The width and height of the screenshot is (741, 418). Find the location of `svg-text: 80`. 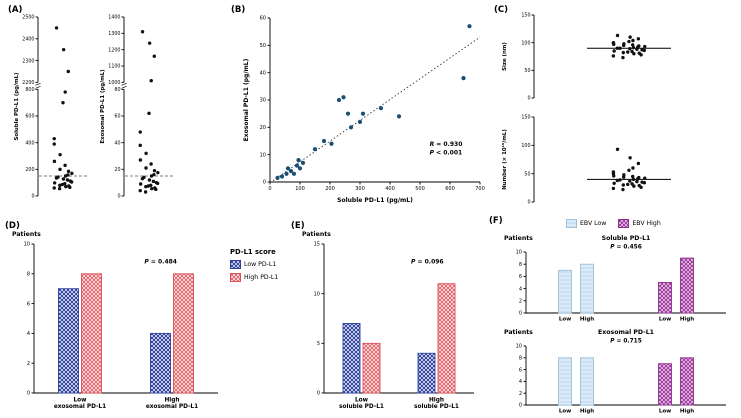

svg-text: 80 is located at coordinates (117, 90).